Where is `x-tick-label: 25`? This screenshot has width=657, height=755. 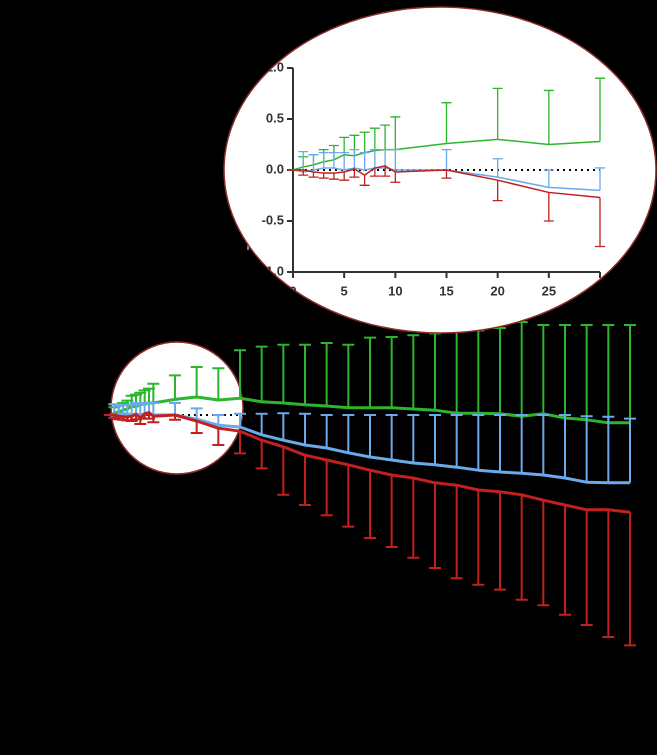
x-tick-label: 25 is located at coordinates (549, 290).